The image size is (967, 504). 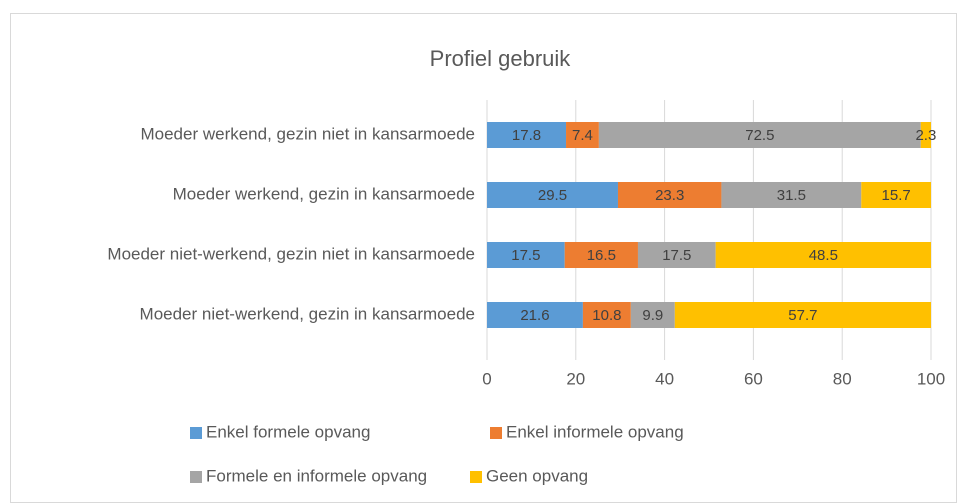 I want to click on legend-label: Geen opvang, so click(x=537, y=475).